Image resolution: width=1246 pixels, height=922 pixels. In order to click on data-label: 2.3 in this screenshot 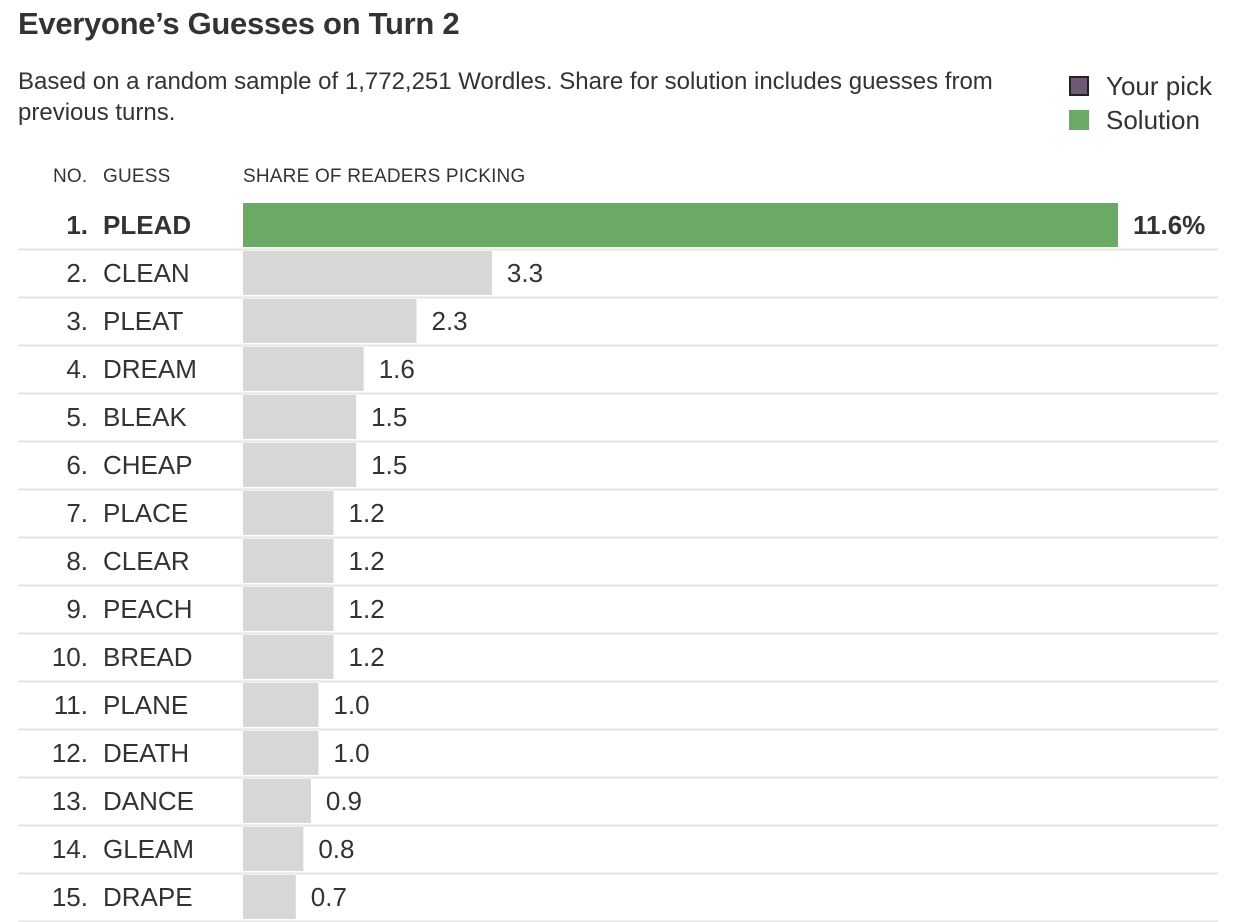, I will do `click(449, 321)`.